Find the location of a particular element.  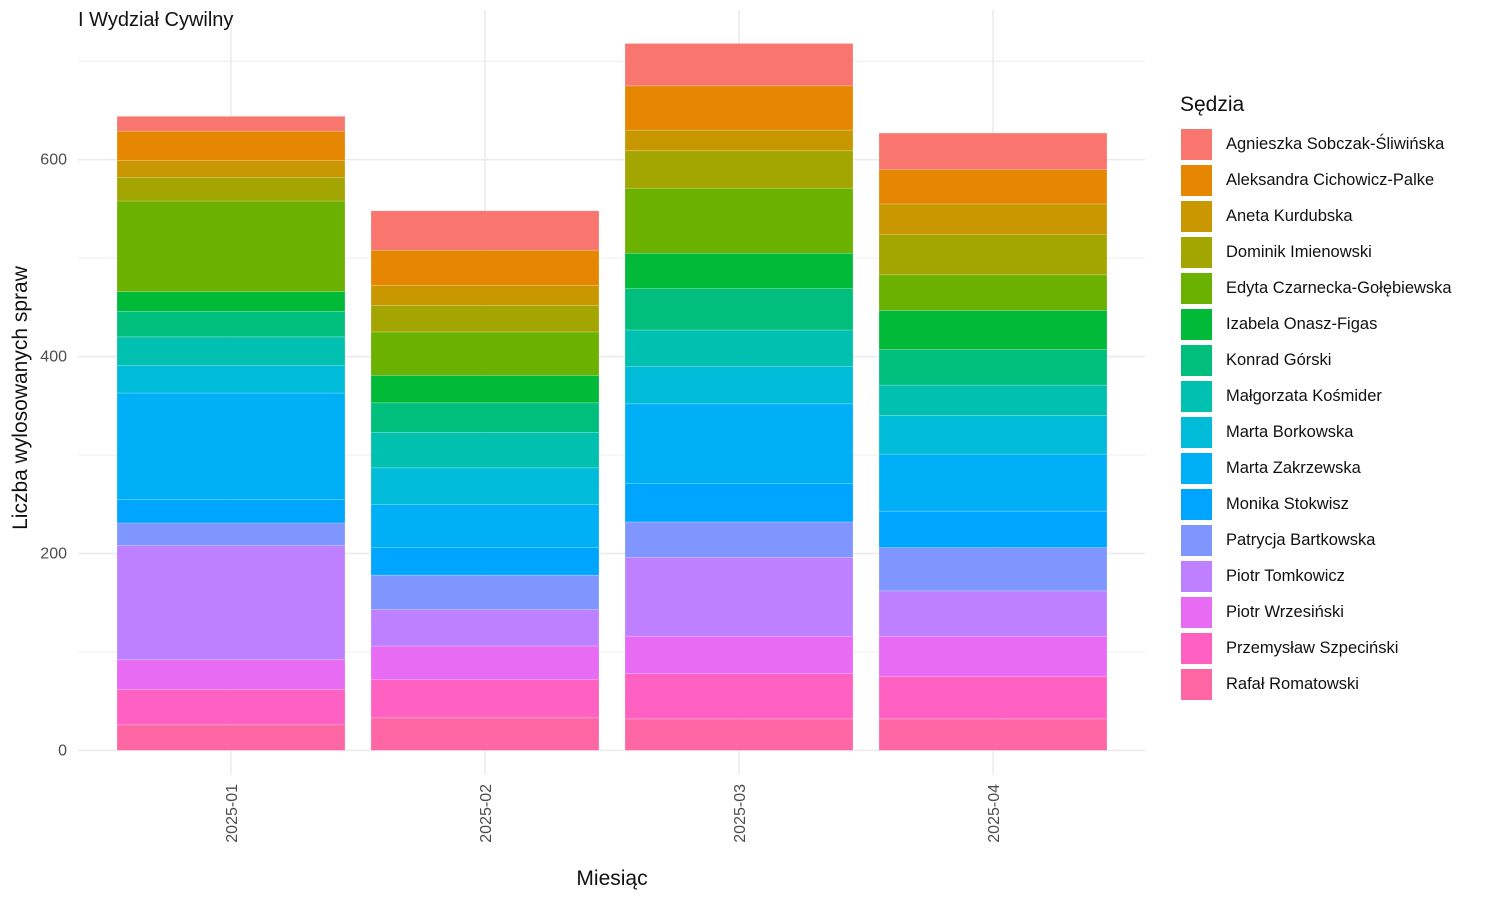

legend-label: Aneta Kurdubska is located at coordinates (1289, 215).